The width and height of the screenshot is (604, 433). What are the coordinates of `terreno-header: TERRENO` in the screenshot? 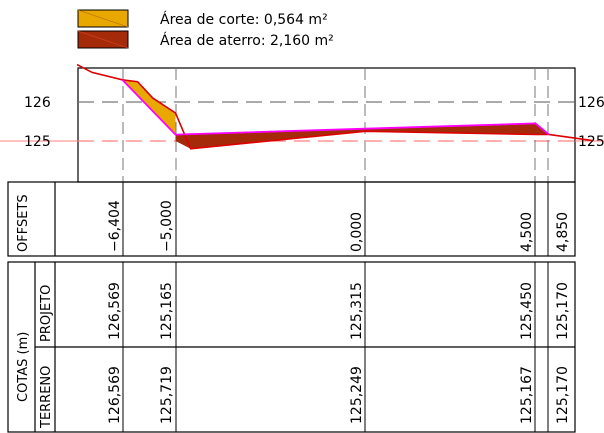 It's located at (46, 397).